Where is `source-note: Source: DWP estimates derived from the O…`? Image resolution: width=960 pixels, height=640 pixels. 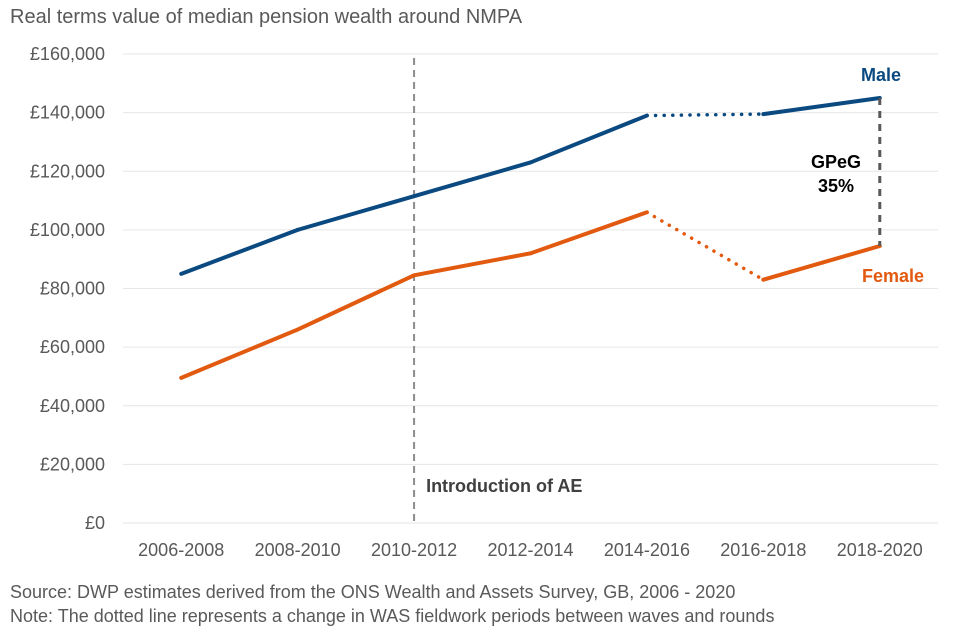
source-note: Source: DWP estimates derived from the O… is located at coordinates (373, 592).